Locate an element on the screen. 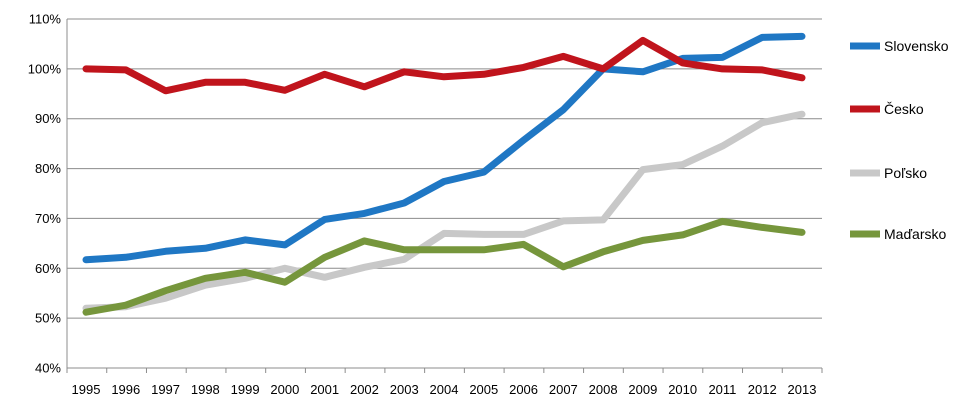 The image size is (969, 409). x-tick-label: 2006 is located at coordinates (523, 389).